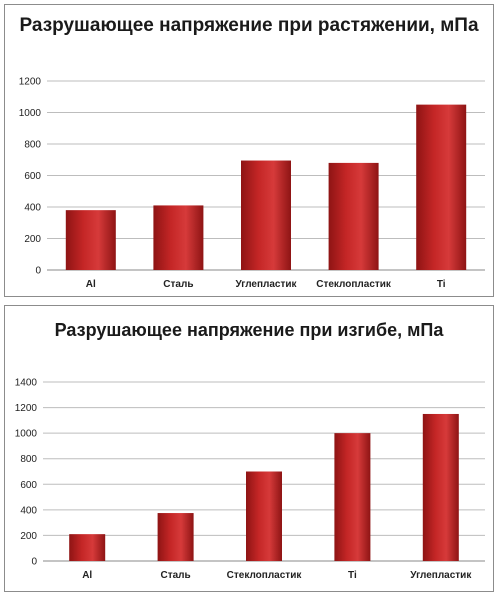  Describe the element at coordinates (249, 330) in the screenshot. I see `chart-title: Разрушающее напряжение при изгибе, мПа` at that location.